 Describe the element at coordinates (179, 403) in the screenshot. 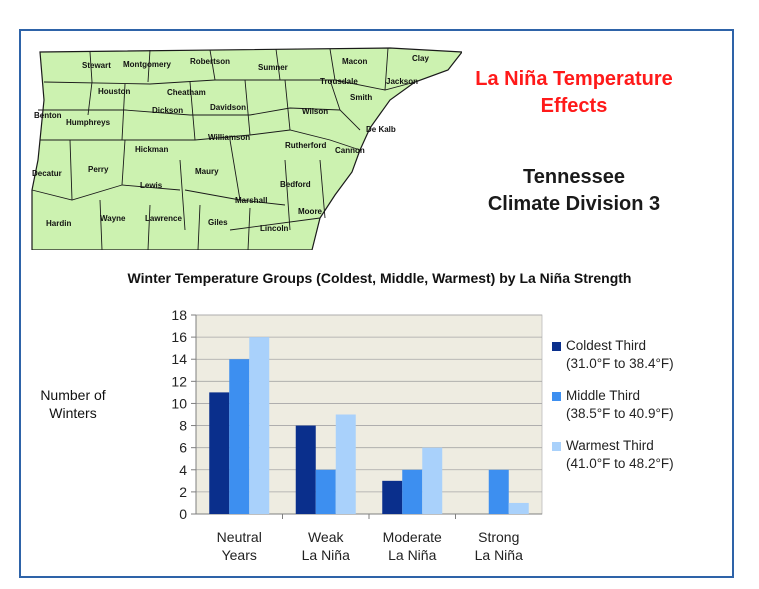

I see `y-tick-label: 10` at that location.